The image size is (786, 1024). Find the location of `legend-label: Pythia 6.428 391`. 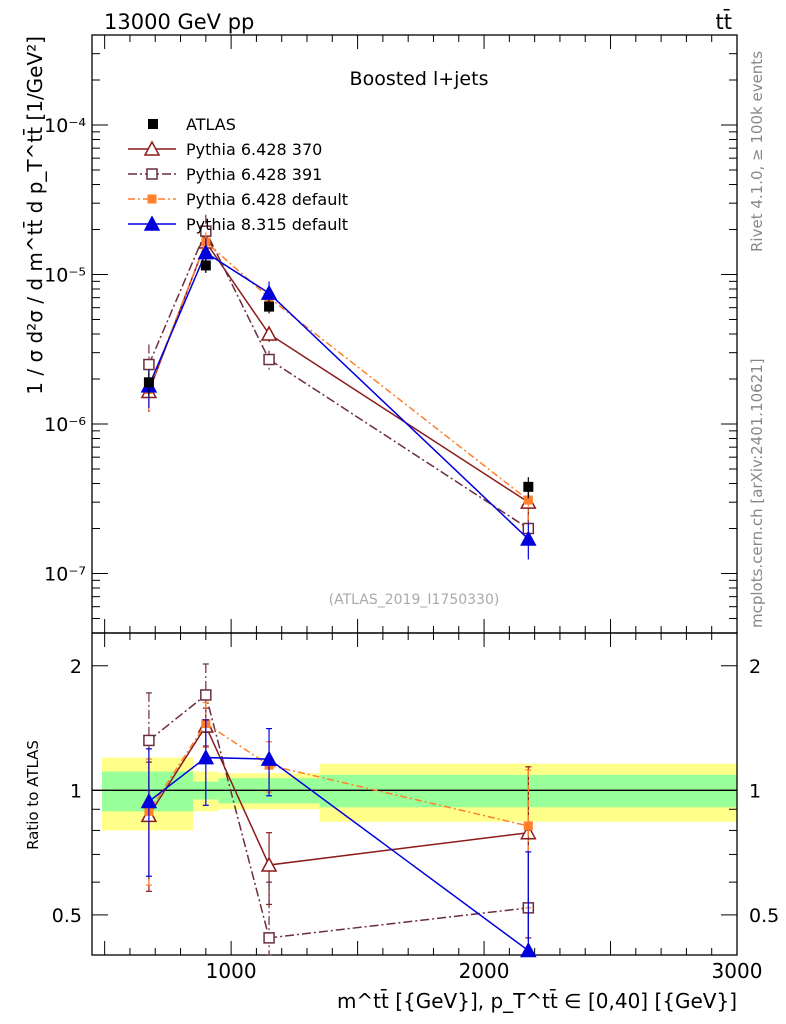

legend-label: Pythia 6.428 391 is located at coordinates (254, 174).